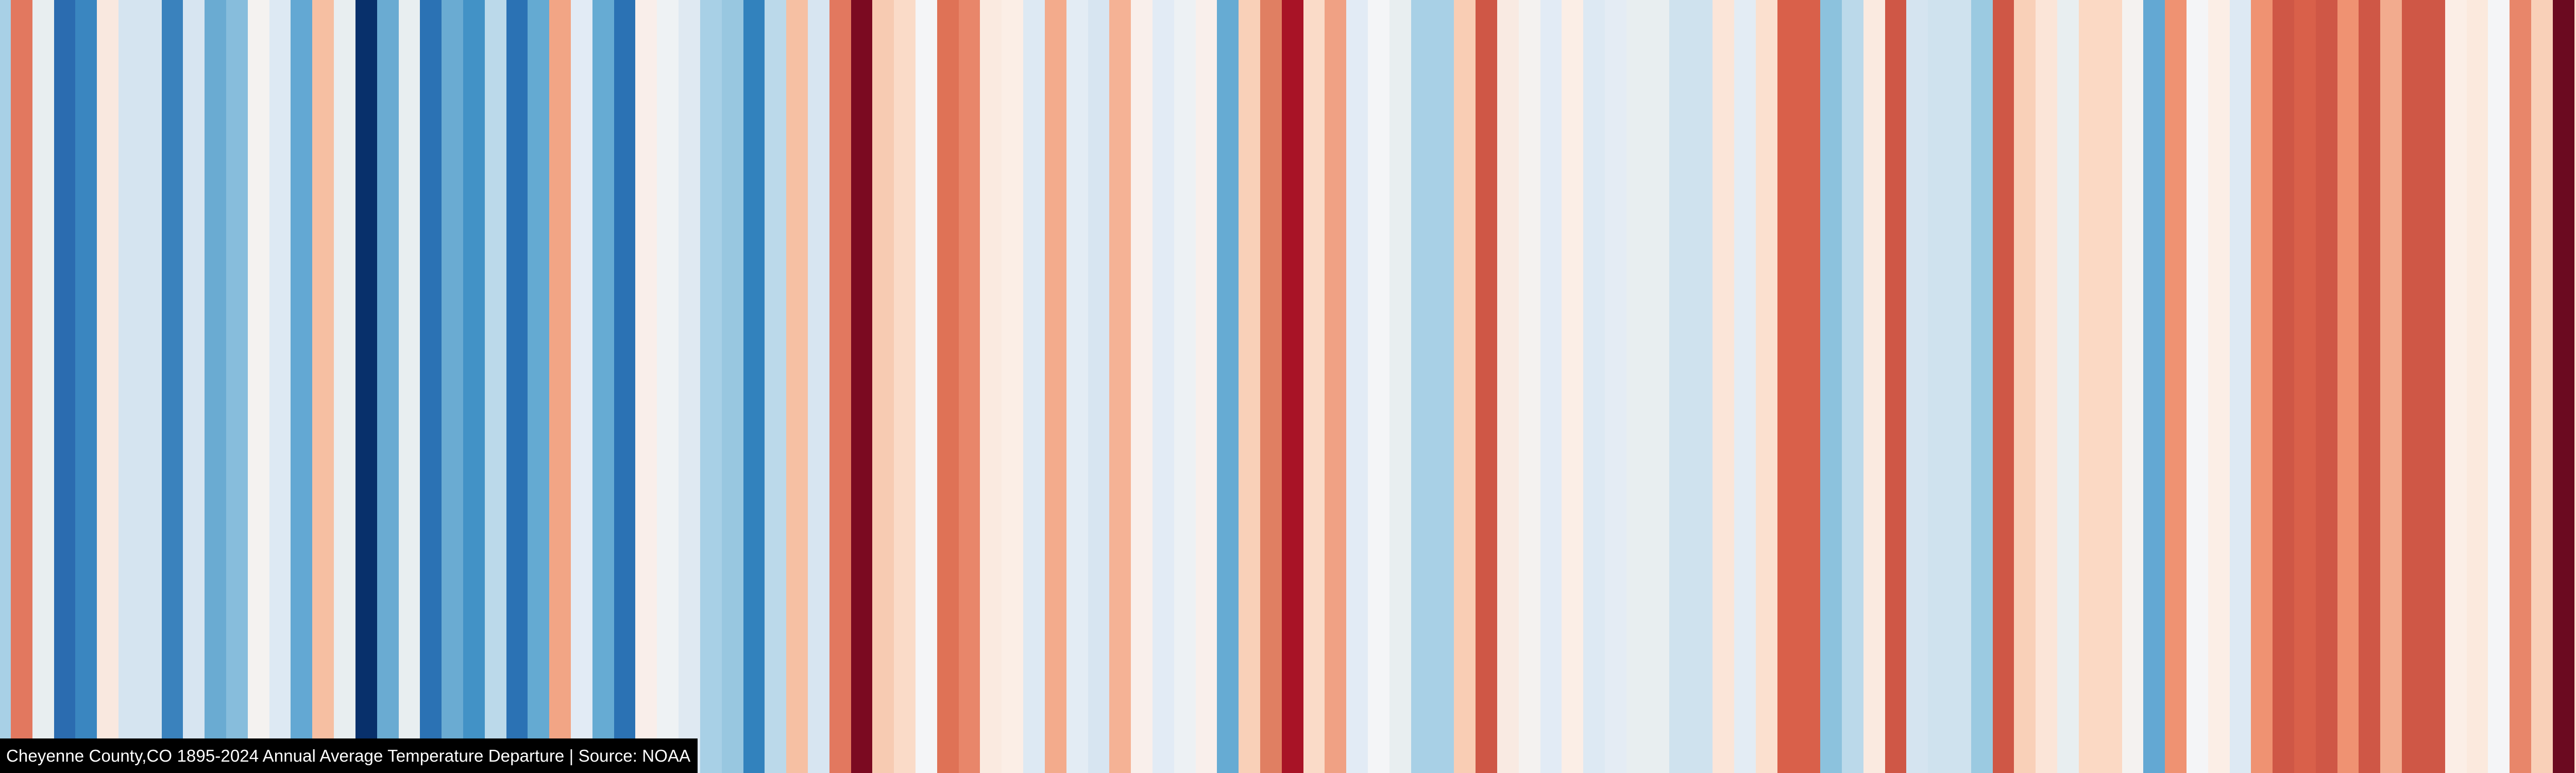 The height and width of the screenshot is (773, 2576). Describe the element at coordinates (452, 386) in the screenshot. I see `stripe-year-1916` at that location.